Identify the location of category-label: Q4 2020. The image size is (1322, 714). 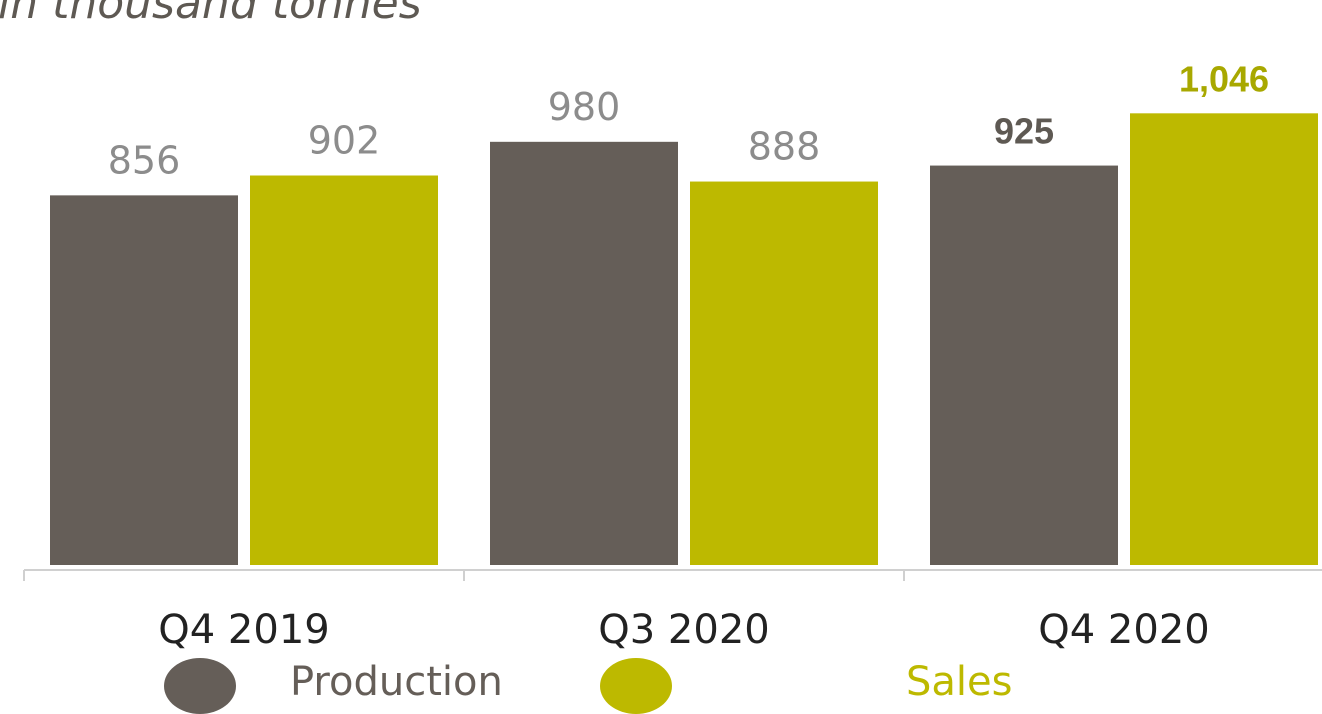
(1123, 630).